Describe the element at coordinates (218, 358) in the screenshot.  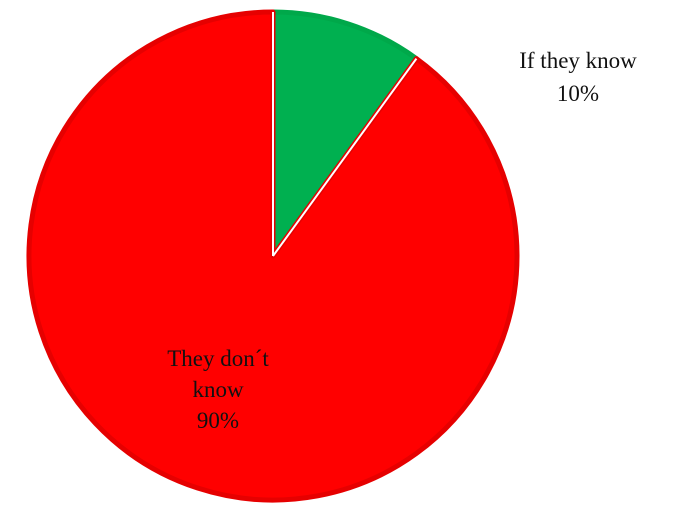
I see `slice-label-line: They don´t` at that location.